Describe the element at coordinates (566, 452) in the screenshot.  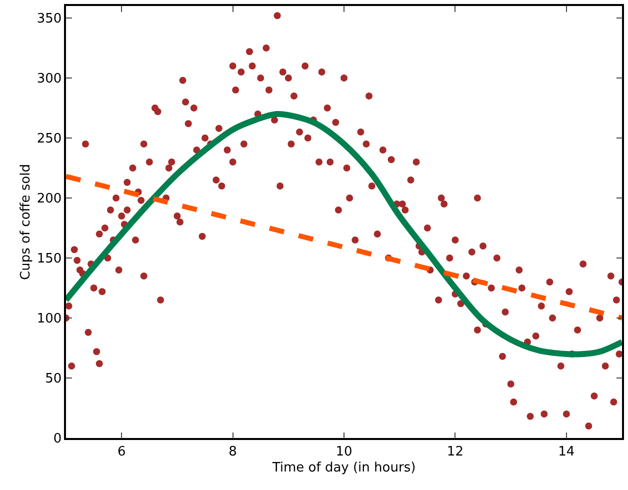
I see `x-tick-label: 14` at that location.